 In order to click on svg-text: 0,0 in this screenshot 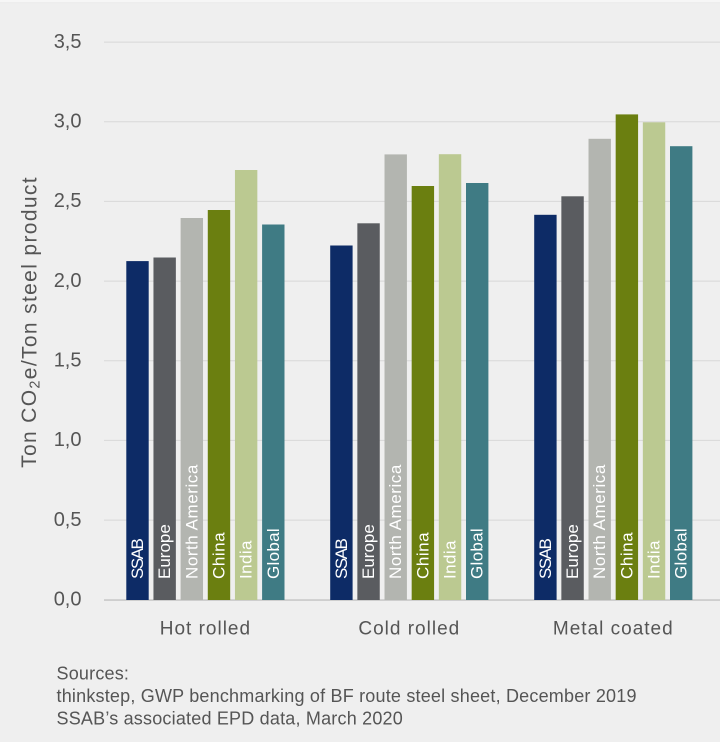, I will do `click(68, 600)`.